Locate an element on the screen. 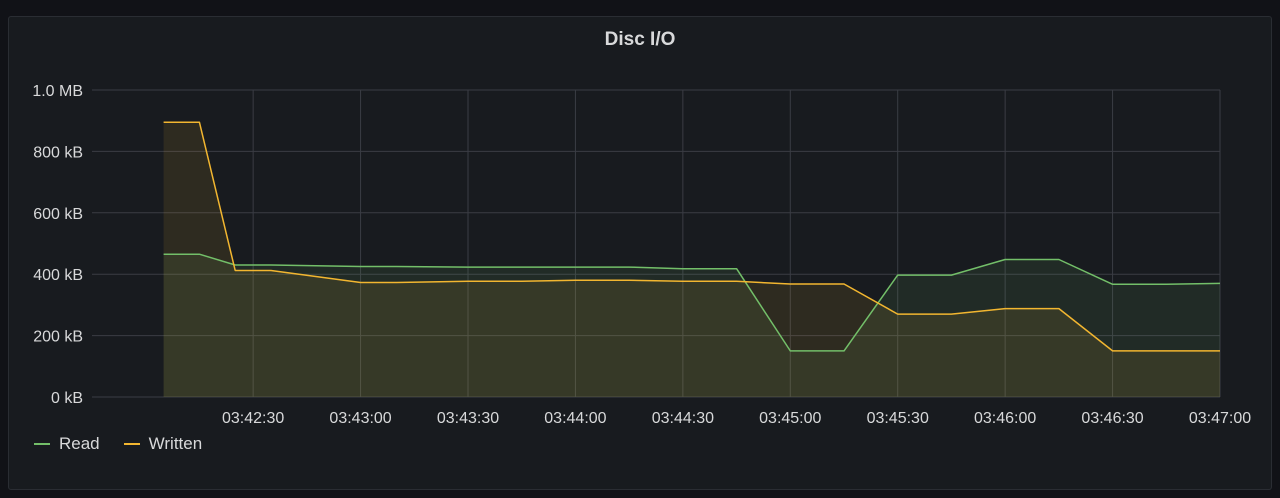 Image resolution: width=1280 pixels, height=498 pixels. y-tick-label: 200 kB is located at coordinates (58, 337).